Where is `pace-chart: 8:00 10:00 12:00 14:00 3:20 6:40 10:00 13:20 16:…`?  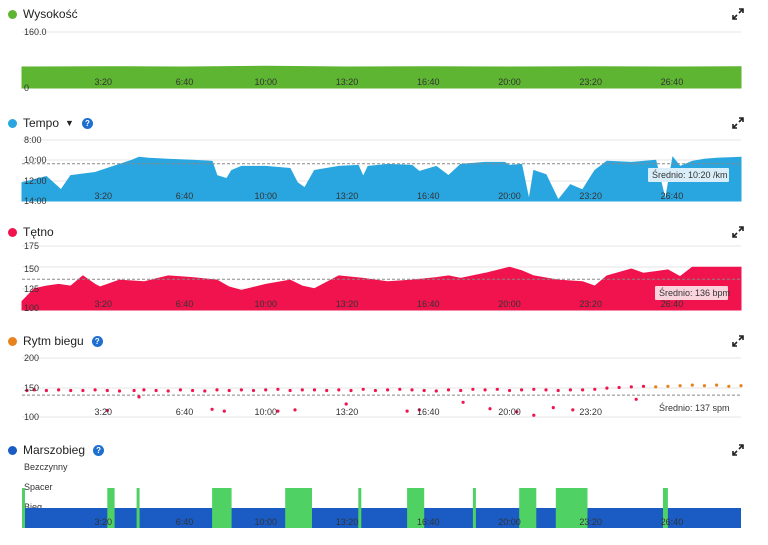
pace-chart: 8:00 10:00 12:00 14:00 3:20 6:40 10:00 13:20 16:… is located at coordinates (381, 170).